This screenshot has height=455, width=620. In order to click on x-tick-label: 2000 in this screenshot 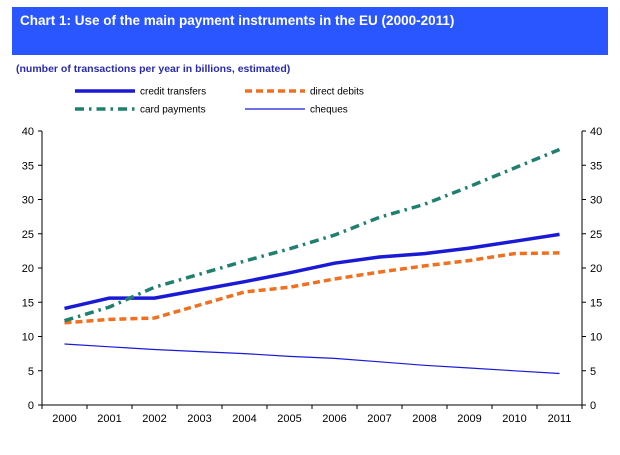, I will do `click(64, 419)`.